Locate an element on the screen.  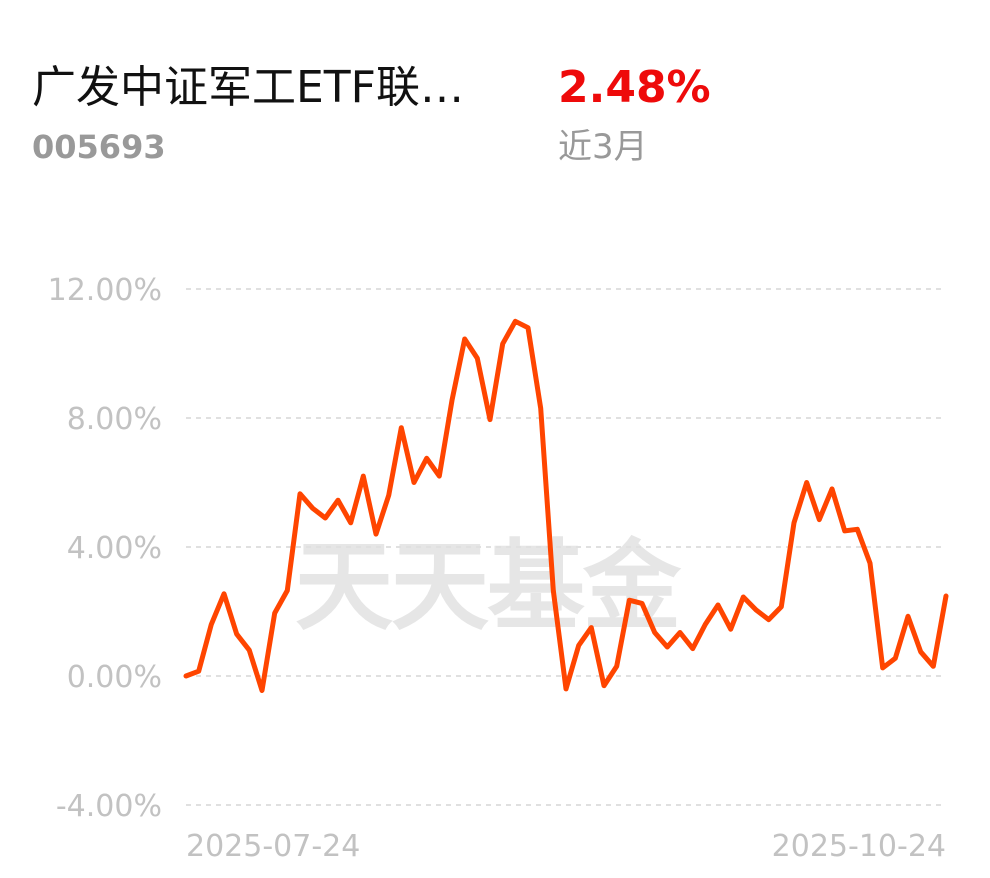
y-tick-label: -4.00% is located at coordinates (109, 806).